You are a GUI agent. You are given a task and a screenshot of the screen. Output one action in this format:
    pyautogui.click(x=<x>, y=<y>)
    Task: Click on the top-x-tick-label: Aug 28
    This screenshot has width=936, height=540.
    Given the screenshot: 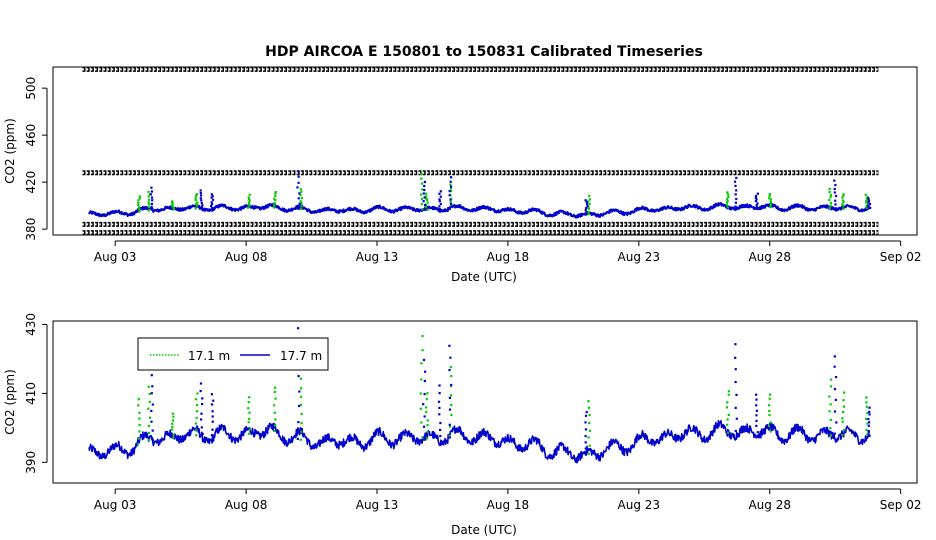 What is the action you would take?
    pyautogui.click(x=769, y=257)
    